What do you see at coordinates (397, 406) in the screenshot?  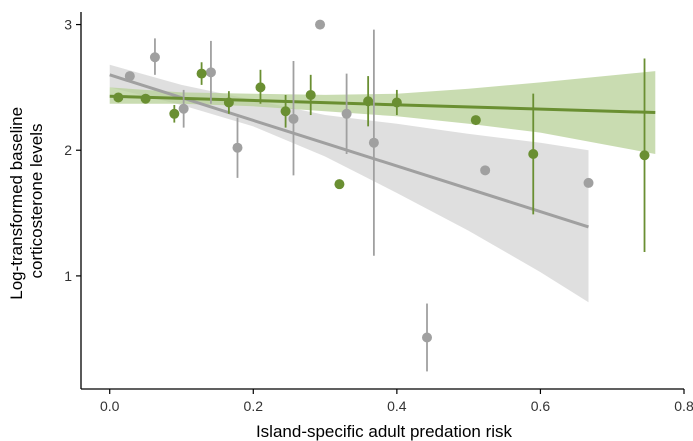 I see `x-tick-label: 0.4` at bounding box center [397, 406].